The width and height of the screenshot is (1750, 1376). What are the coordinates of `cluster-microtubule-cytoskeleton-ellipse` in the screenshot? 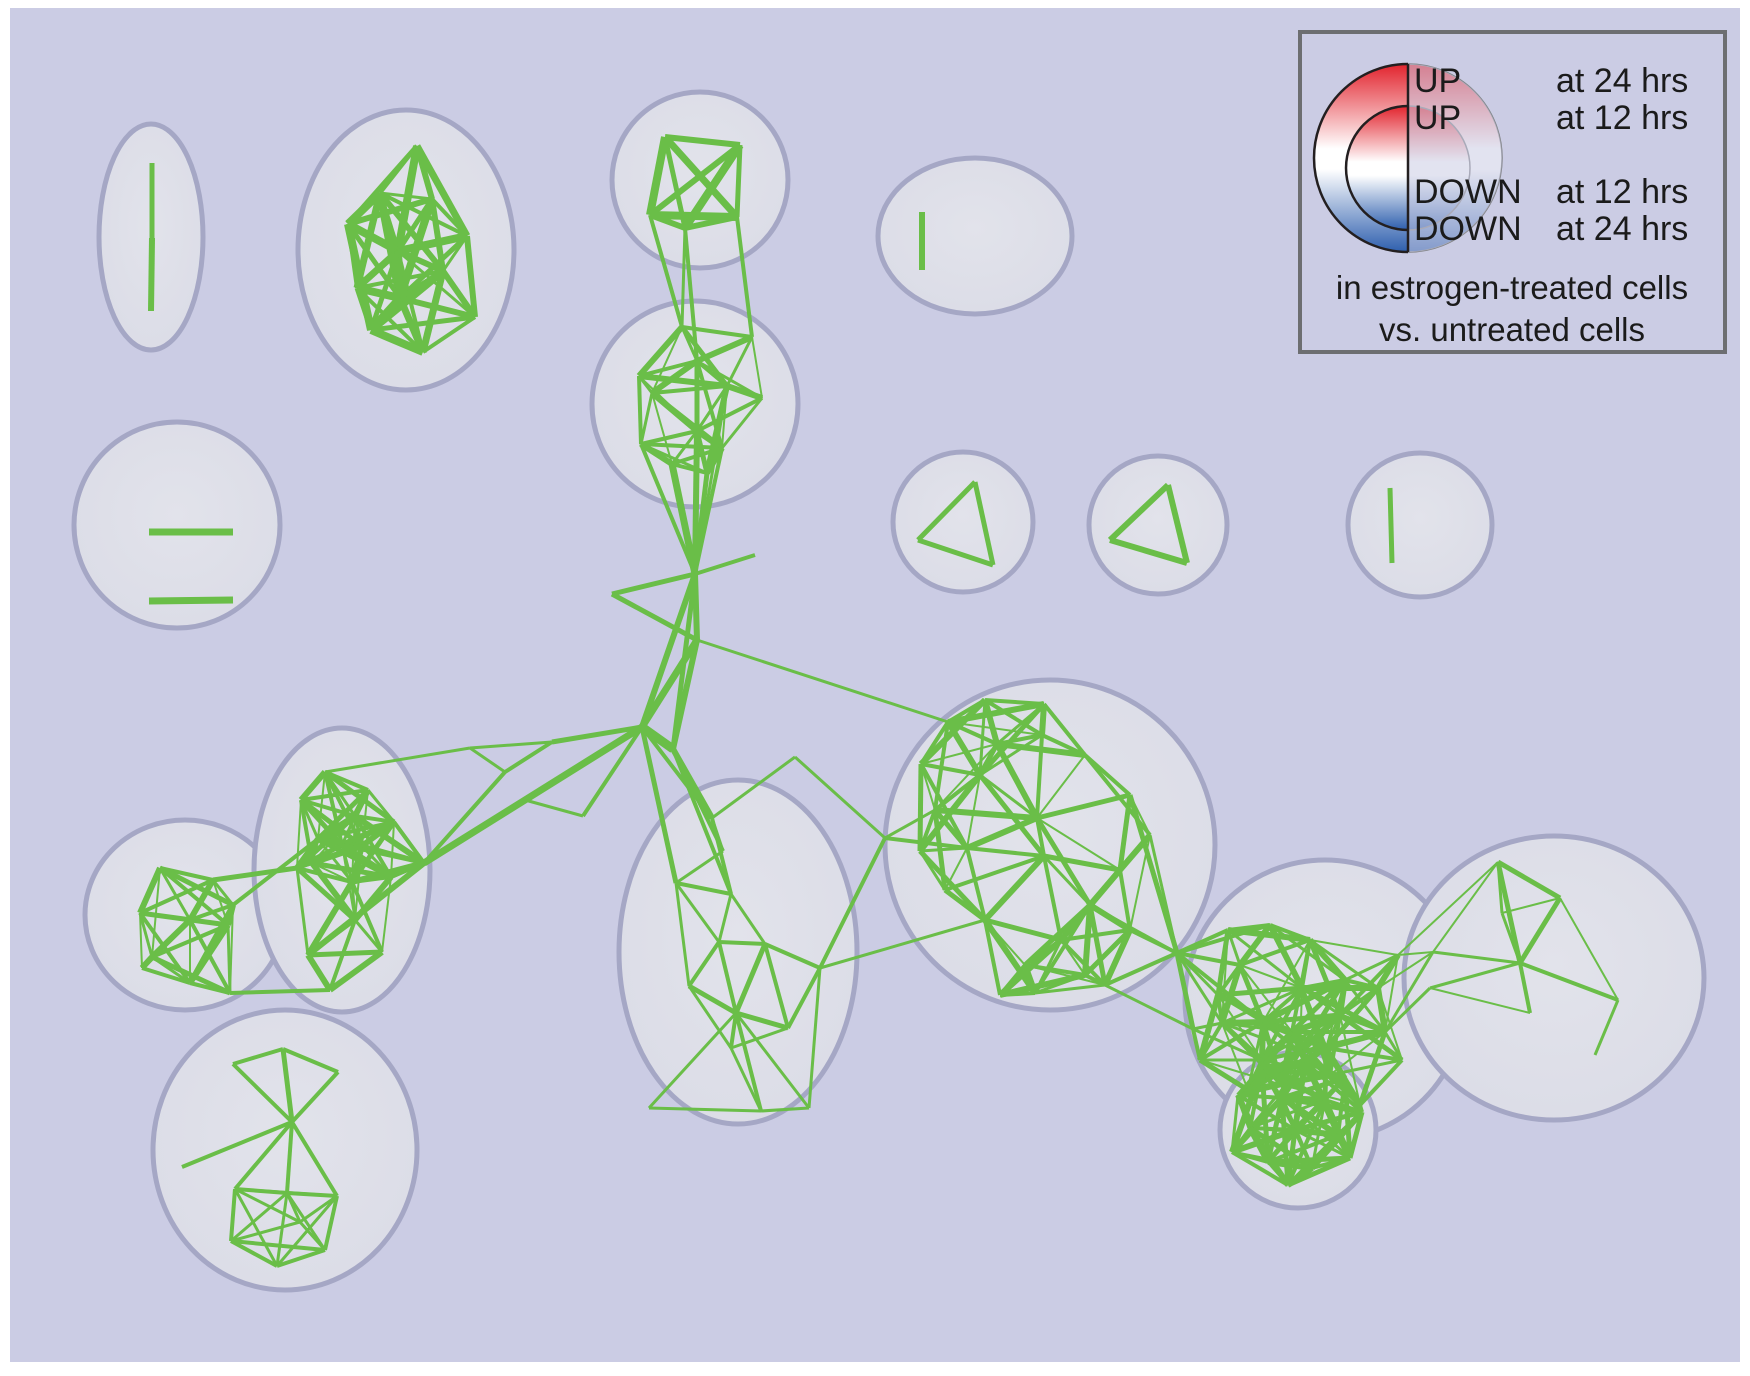 It's located at (1554, 978).